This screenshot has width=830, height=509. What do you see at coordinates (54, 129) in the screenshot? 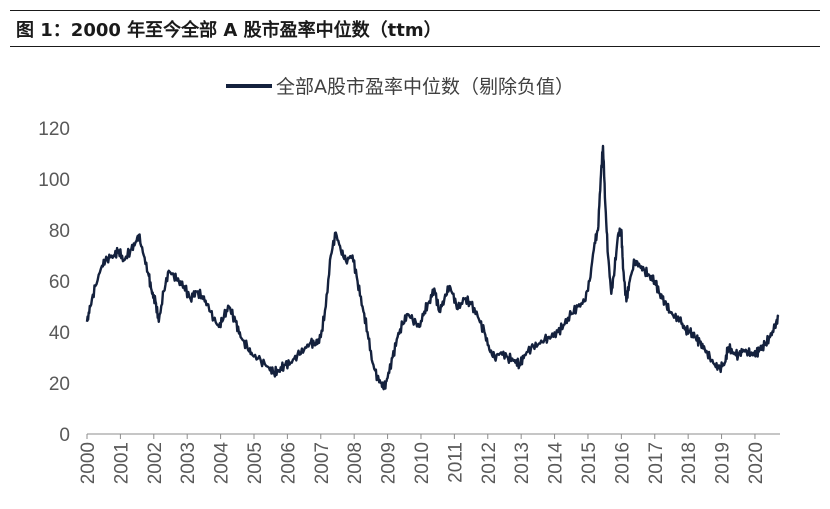
I see `y-tick-label: 120` at bounding box center [54, 129].